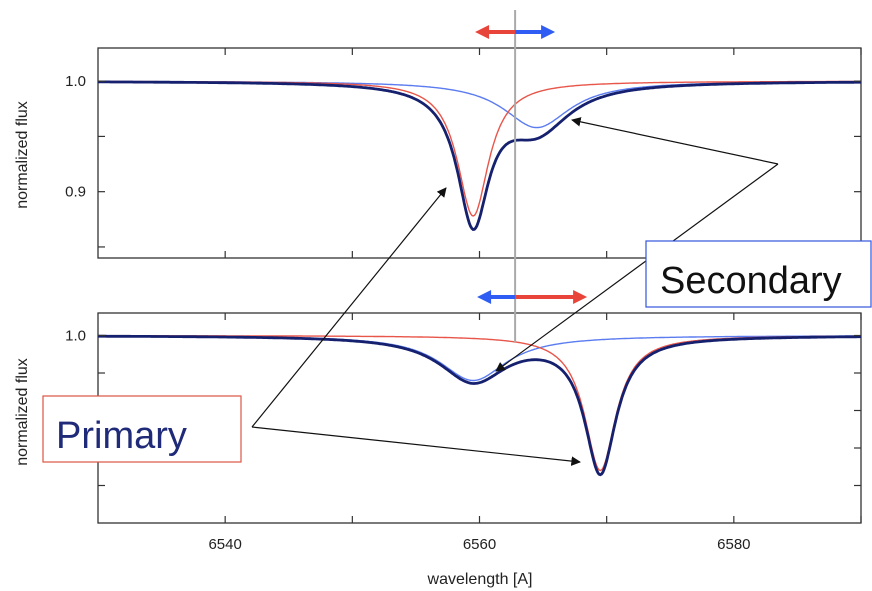 This screenshot has width=872, height=591. Describe the element at coordinates (479, 358) in the screenshot. I see `bottom-secondary-line` at that location.